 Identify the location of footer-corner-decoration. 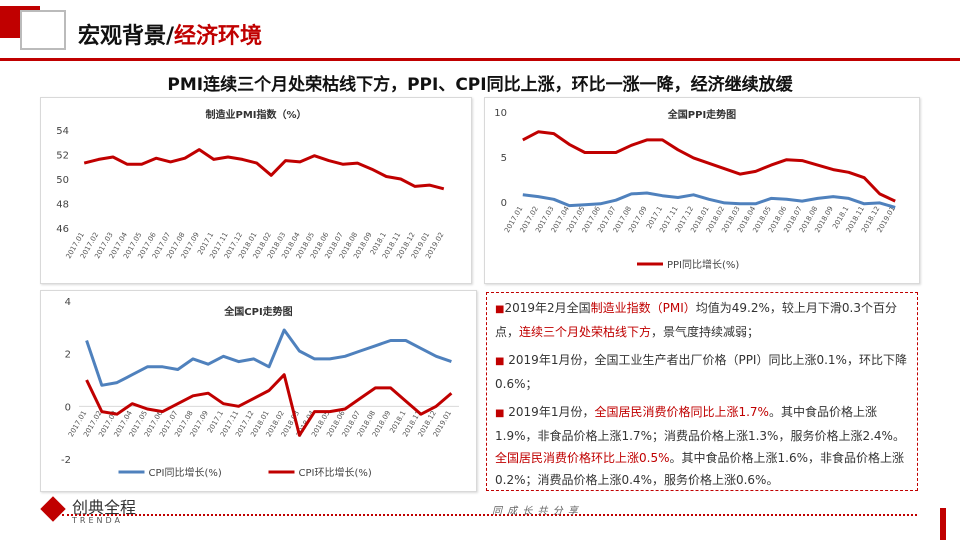
(943, 524).